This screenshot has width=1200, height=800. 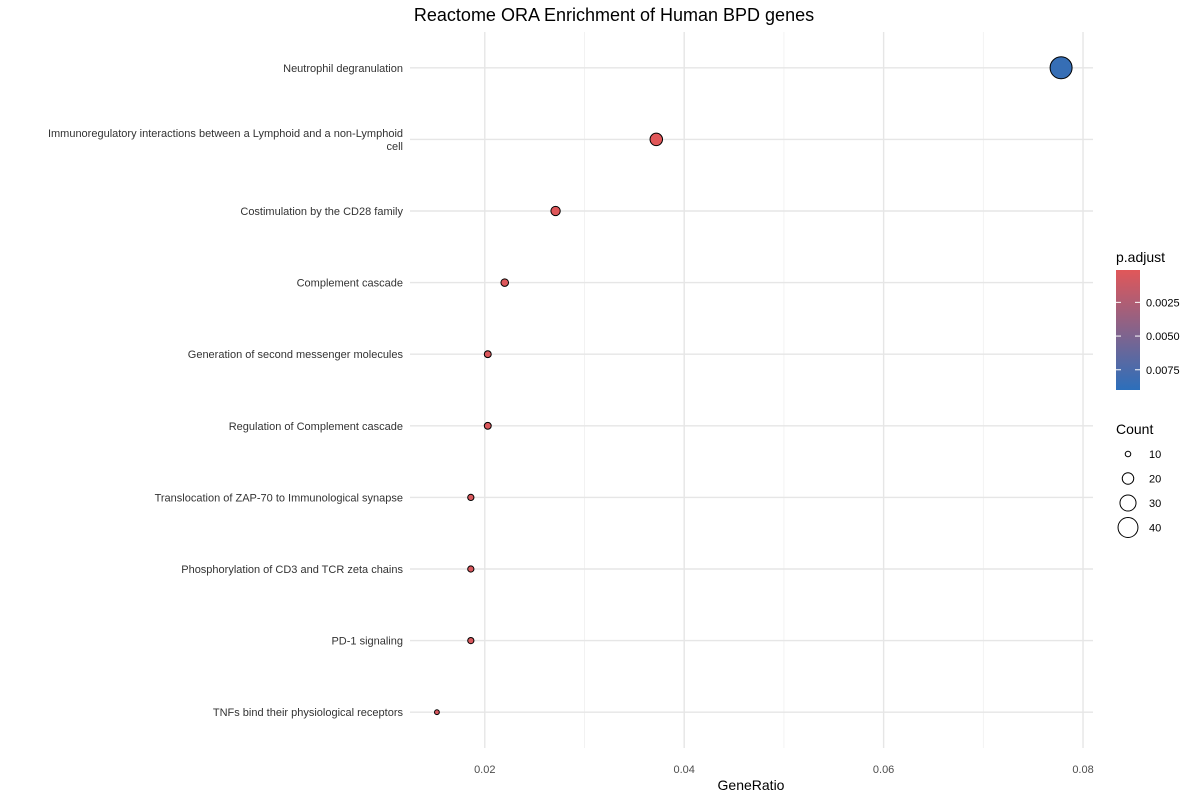 I want to click on size-legend: Count 10 20 30 40, so click(x=1138, y=479).